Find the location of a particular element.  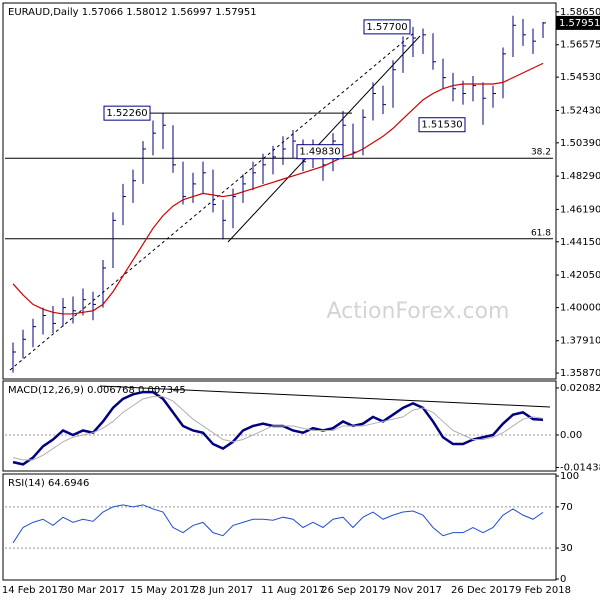

y-tick-label: 0 is located at coordinates (563, 579).